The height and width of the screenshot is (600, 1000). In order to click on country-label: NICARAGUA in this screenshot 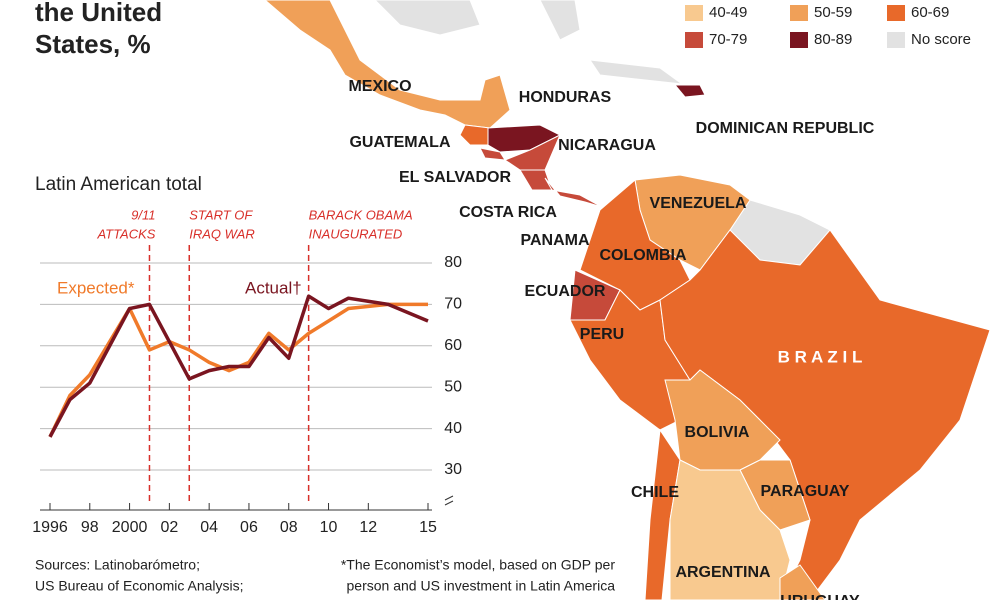, I will do `click(607, 145)`.